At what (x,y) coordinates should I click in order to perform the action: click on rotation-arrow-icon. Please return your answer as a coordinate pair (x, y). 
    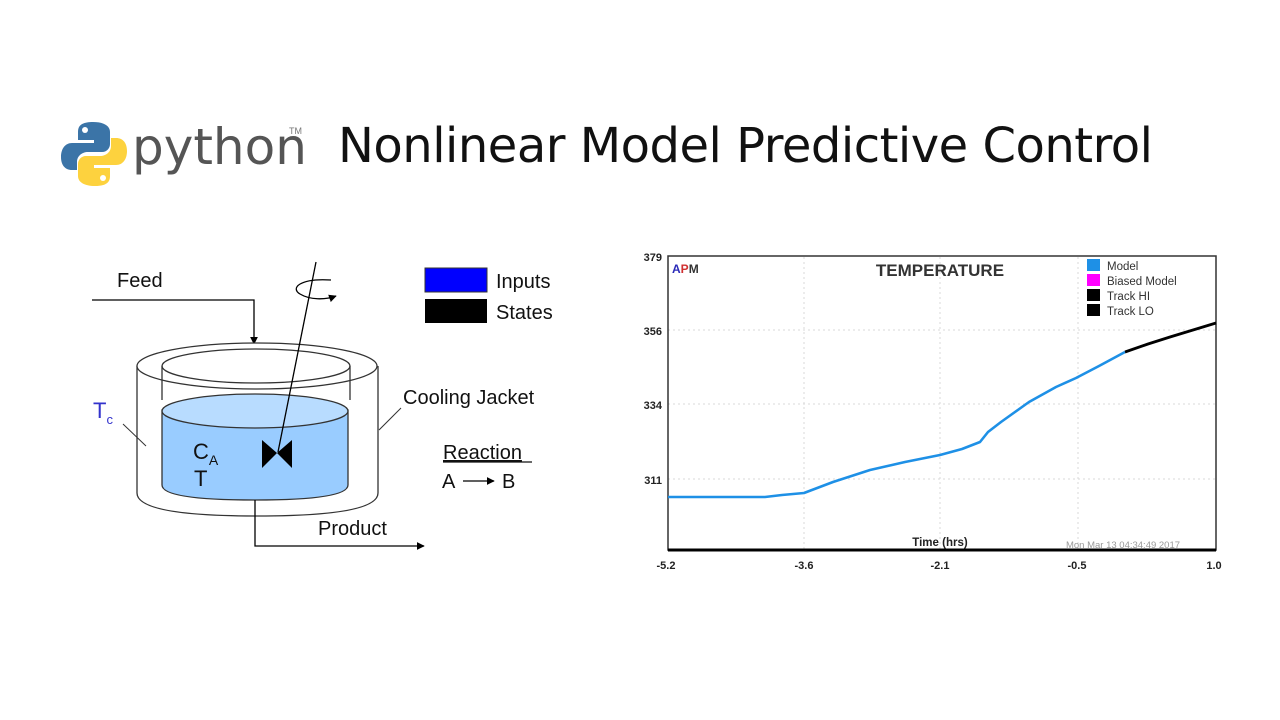
    Looking at the image, I should click on (316, 291).